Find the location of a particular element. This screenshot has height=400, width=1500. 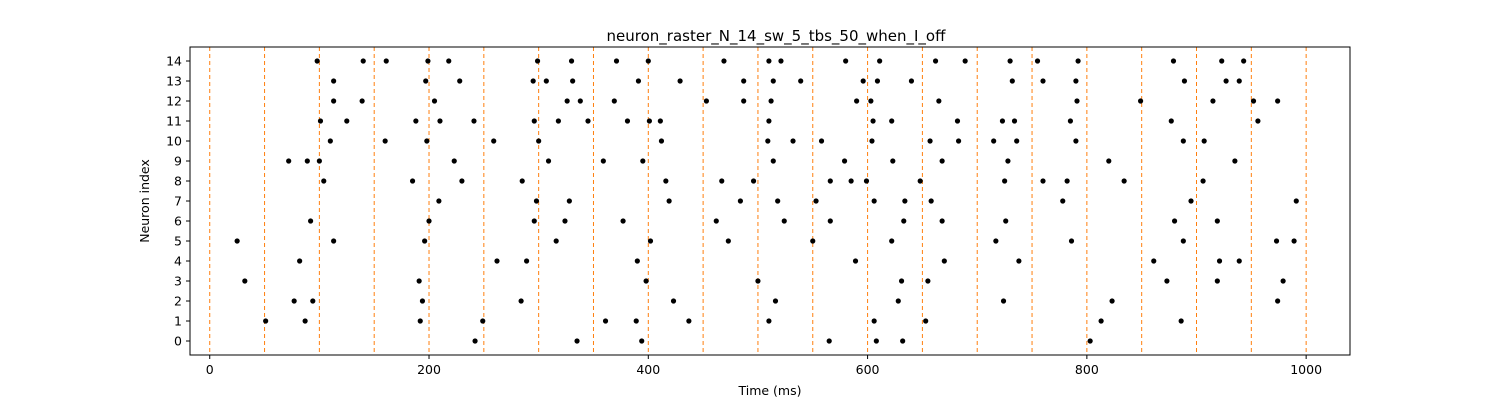

y-tick-label: 11 is located at coordinates (174, 121).